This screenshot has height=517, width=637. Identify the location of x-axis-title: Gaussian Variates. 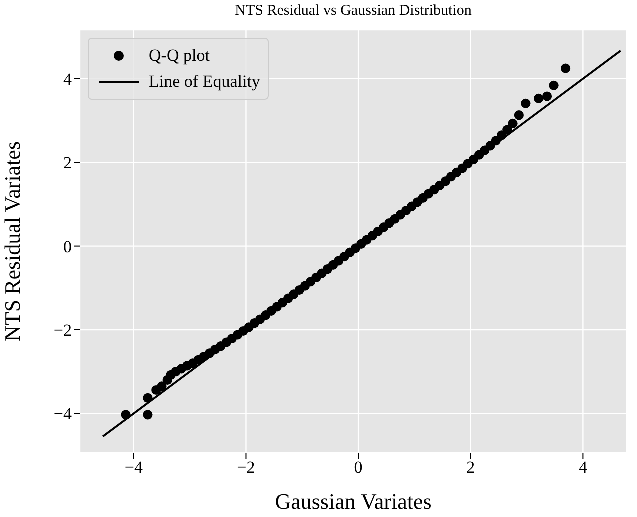
(353, 501).